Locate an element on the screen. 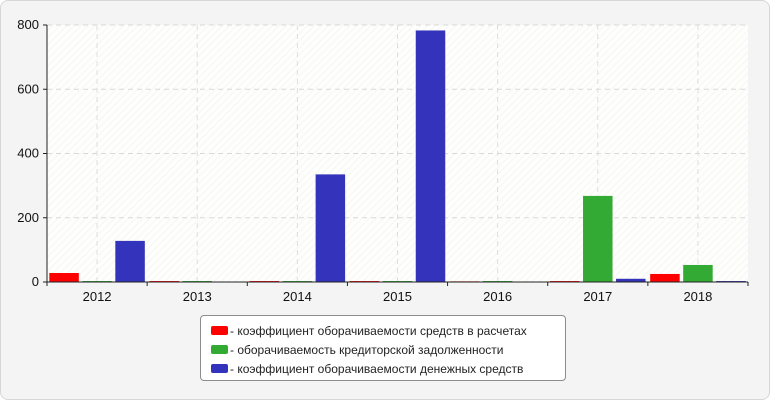 The height and width of the screenshot is (400, 770). y-tick-label: 400 is located at coordinates (28, 153).